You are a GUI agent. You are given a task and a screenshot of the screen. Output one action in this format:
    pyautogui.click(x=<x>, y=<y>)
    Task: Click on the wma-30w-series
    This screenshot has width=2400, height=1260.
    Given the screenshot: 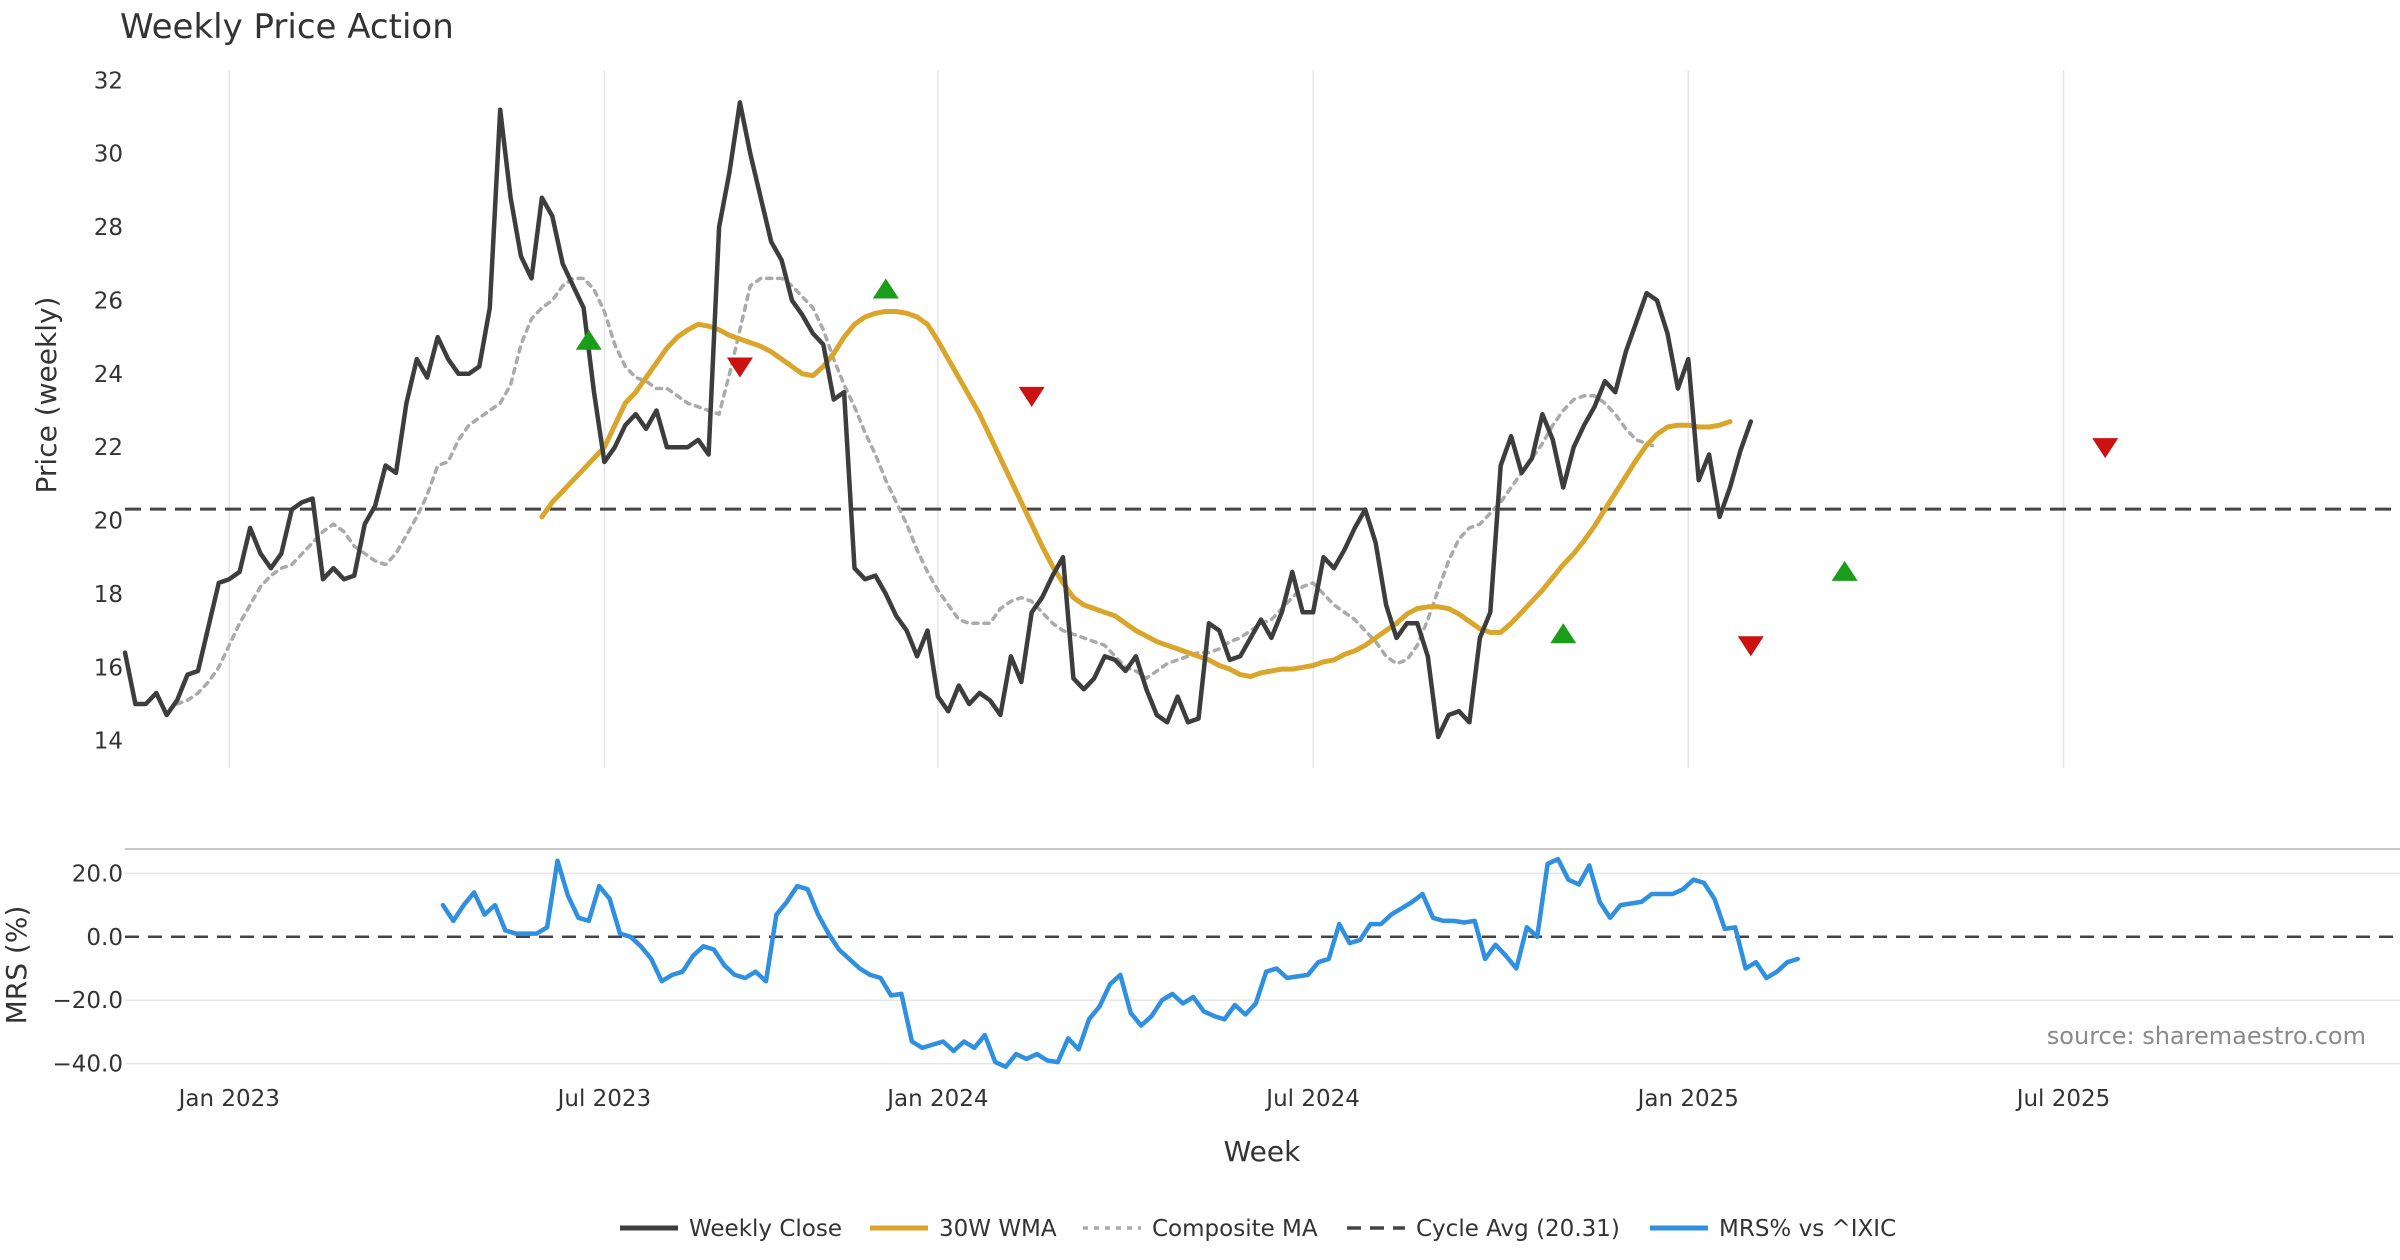 What is the action you would take?
    pyautogui.click(x=1136, y=494)
    